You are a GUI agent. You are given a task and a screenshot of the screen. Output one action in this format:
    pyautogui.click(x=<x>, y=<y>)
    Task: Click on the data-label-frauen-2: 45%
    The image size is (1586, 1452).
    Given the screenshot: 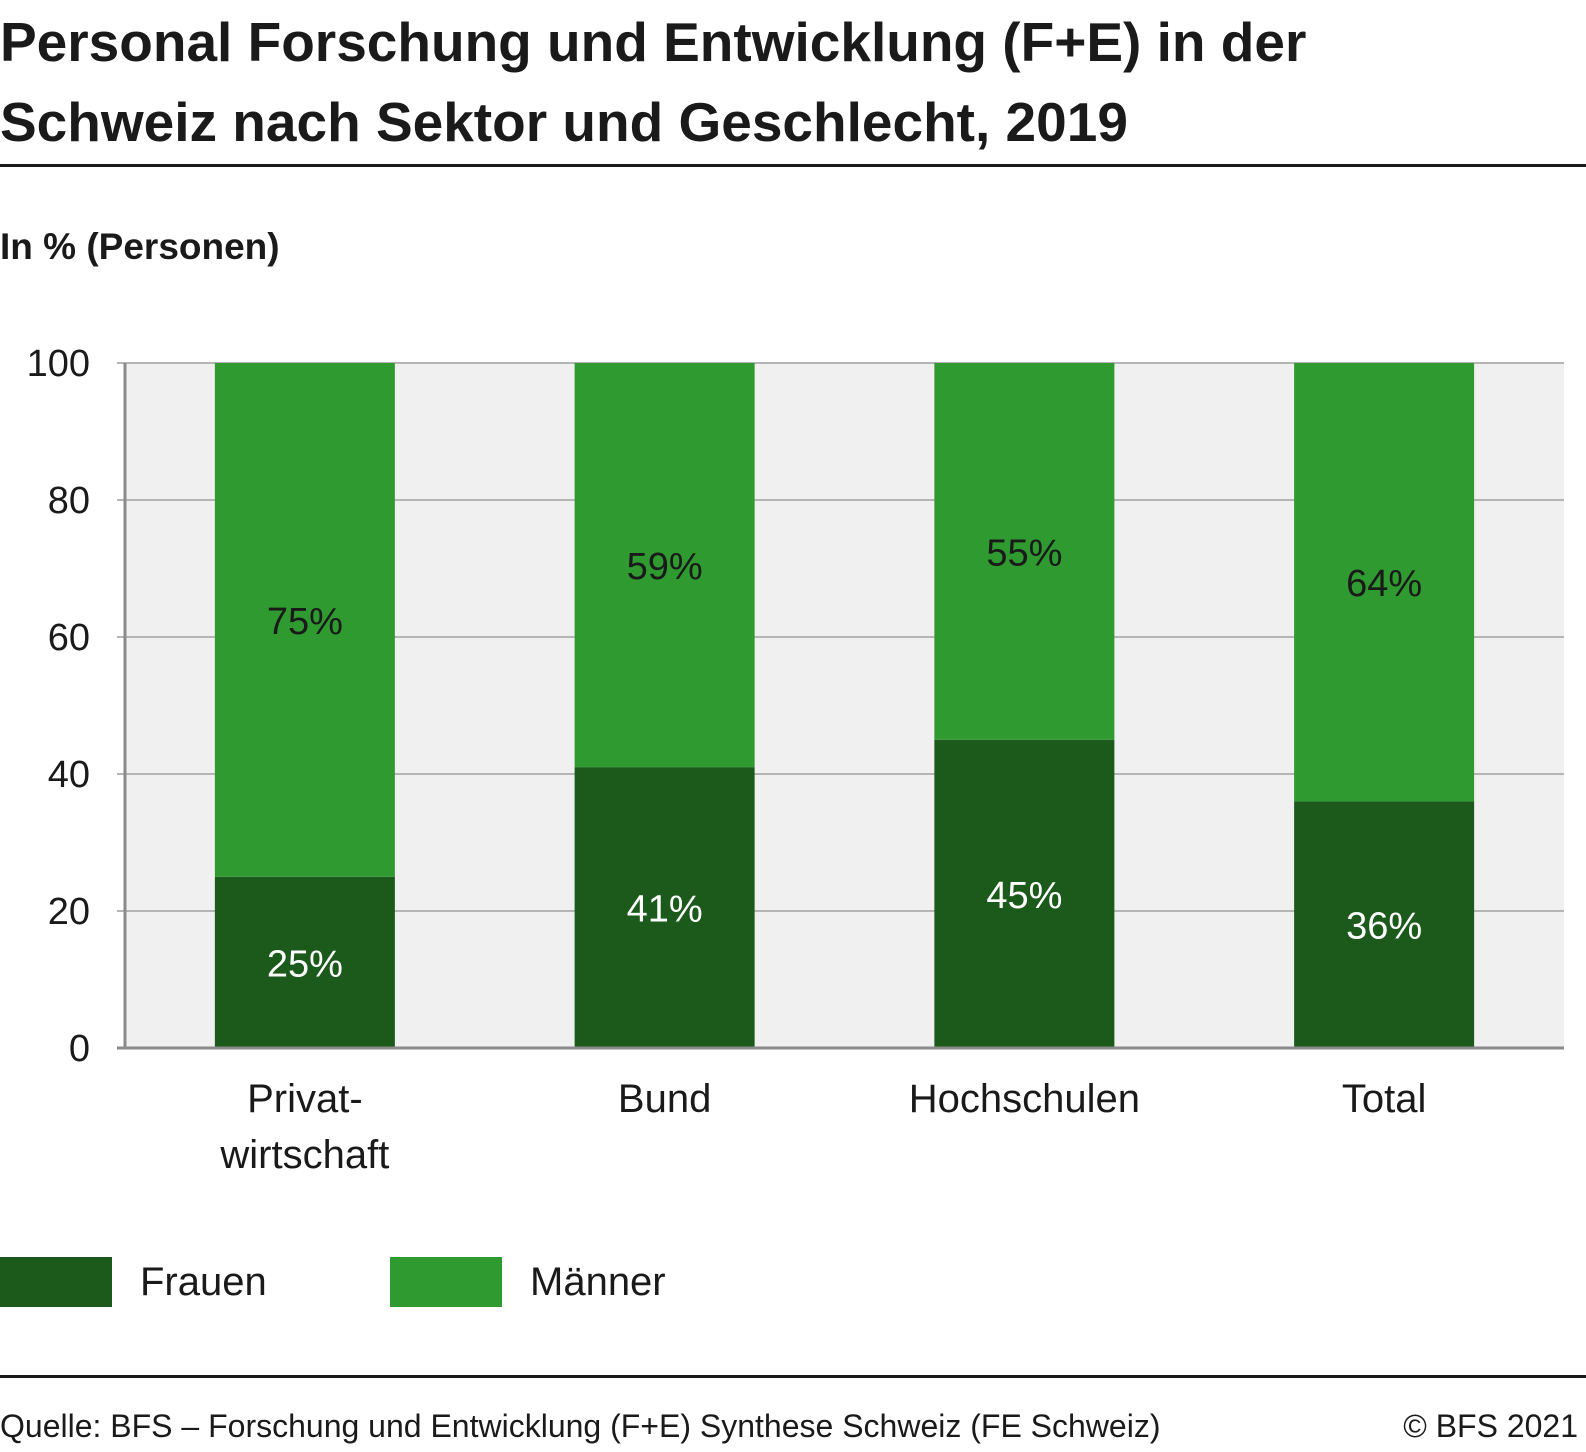 What is the action you would take?
    pyautogui.click(x=1024, y=896)
    